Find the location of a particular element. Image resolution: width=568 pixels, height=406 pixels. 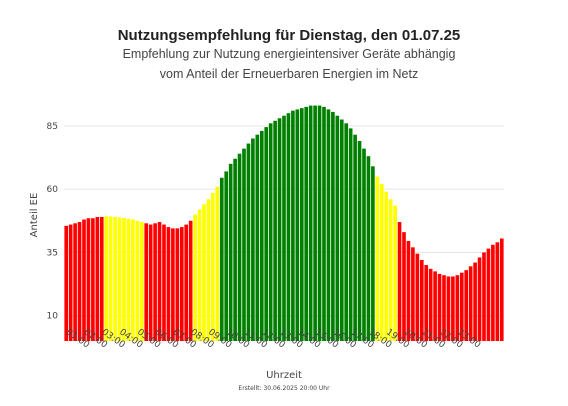

y-axis-ticks: 10 35 60 85 is located at coordinates (53, 222).